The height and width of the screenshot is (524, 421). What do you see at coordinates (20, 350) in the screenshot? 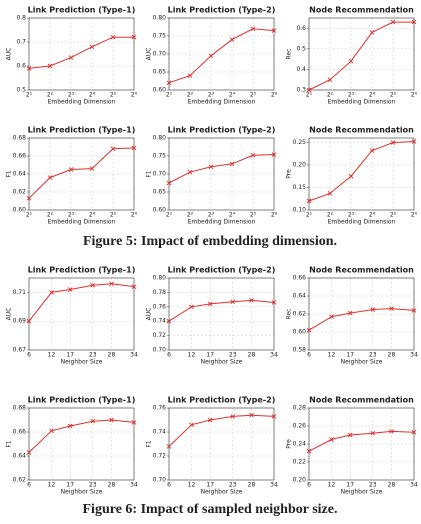
I see `y-tick-label: 0.67` at bounding box center [20, 350].